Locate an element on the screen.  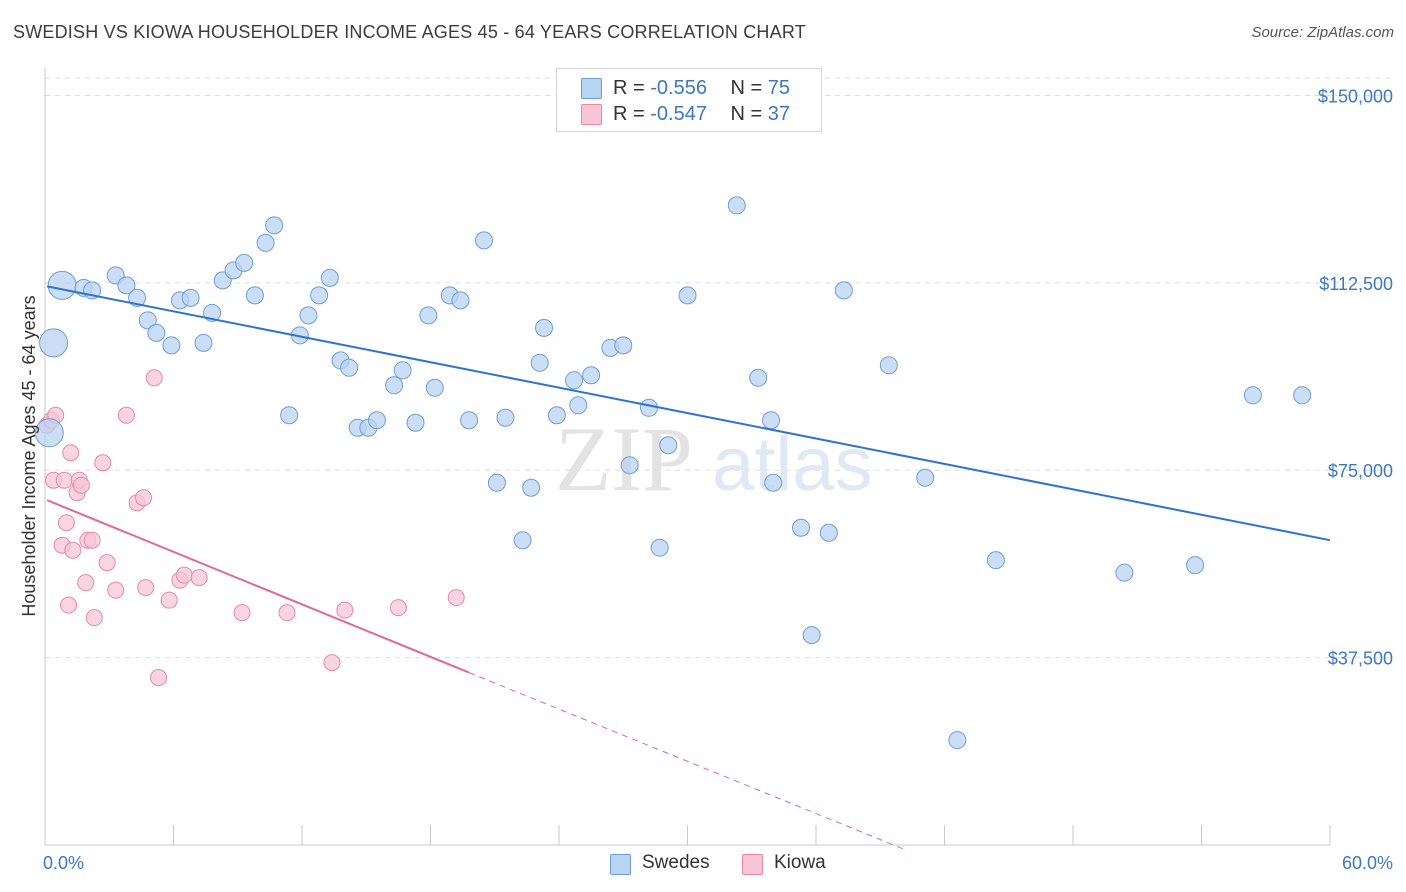
source-label: Source: ZipAtlas.com is located at coordinates (1322, 32).